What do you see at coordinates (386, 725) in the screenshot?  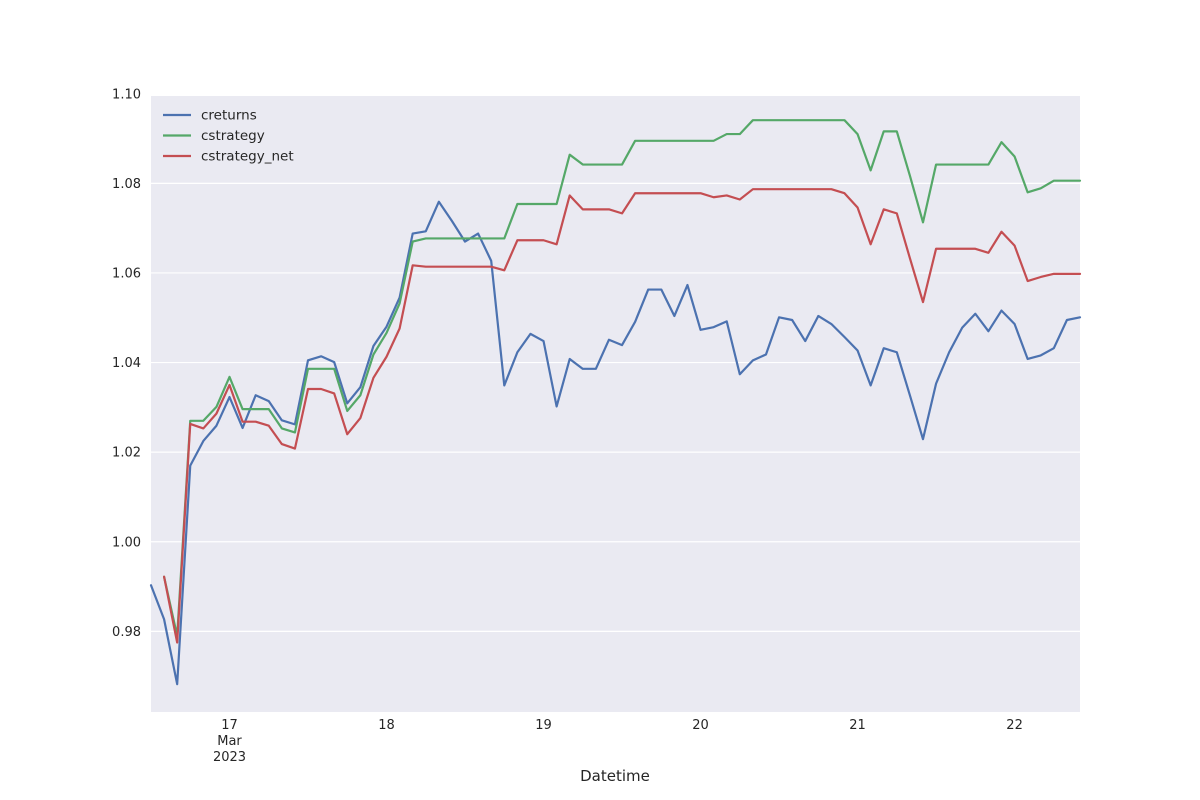 I see `x-tick-label: 18` at bounding box center [386, 725].